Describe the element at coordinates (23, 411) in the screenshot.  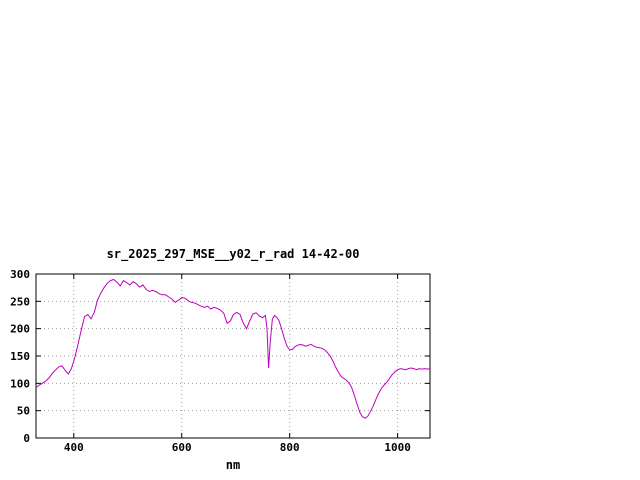
I see `y-tick-label: 50` at that location.